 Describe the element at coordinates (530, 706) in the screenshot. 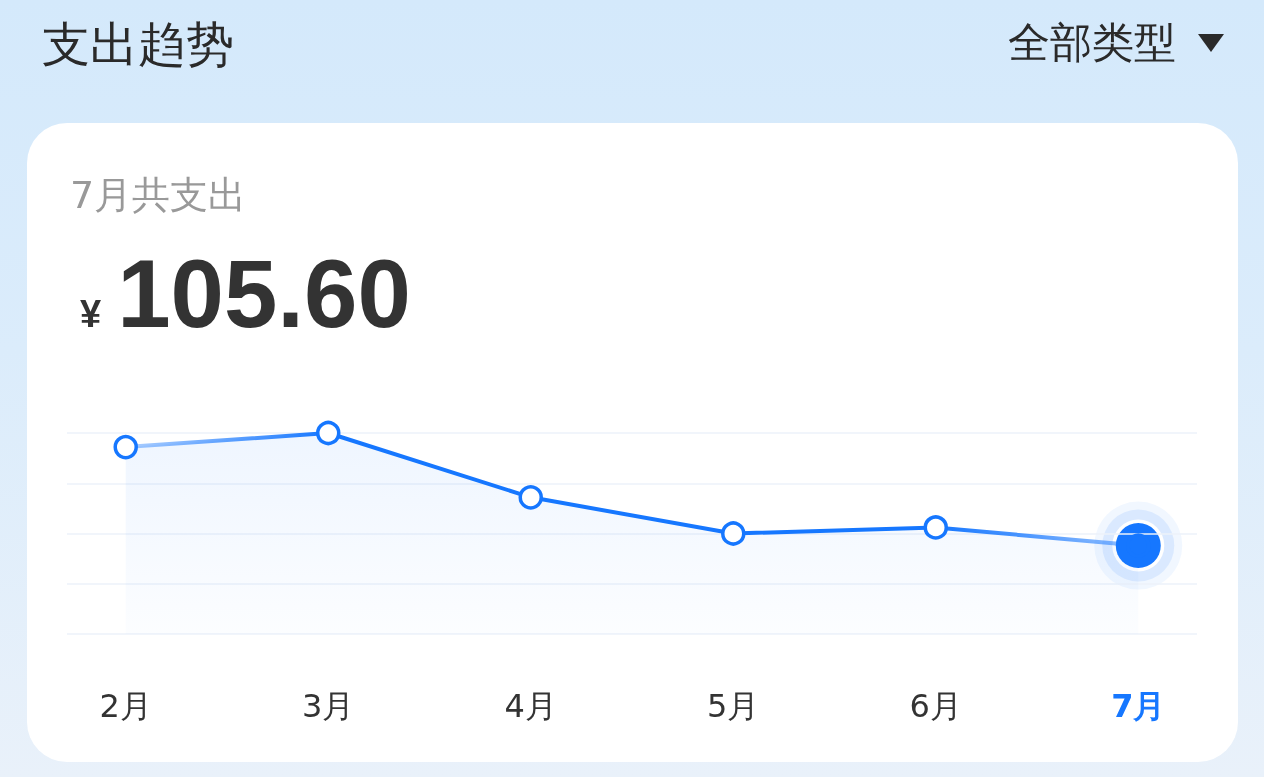

I see `x-tick-label: 4月` at that location.